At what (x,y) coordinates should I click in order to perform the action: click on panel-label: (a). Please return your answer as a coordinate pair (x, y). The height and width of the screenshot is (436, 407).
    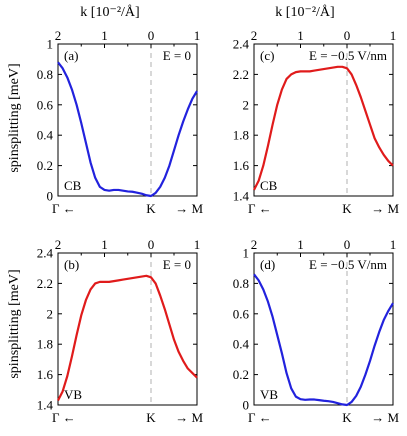
    Looking at the image, I should click on (71, 55).